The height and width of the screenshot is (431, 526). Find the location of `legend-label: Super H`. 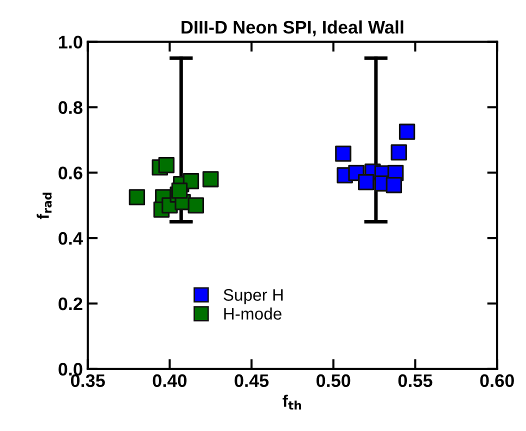

legend-label: Super H is located at coordinates (253, 296).